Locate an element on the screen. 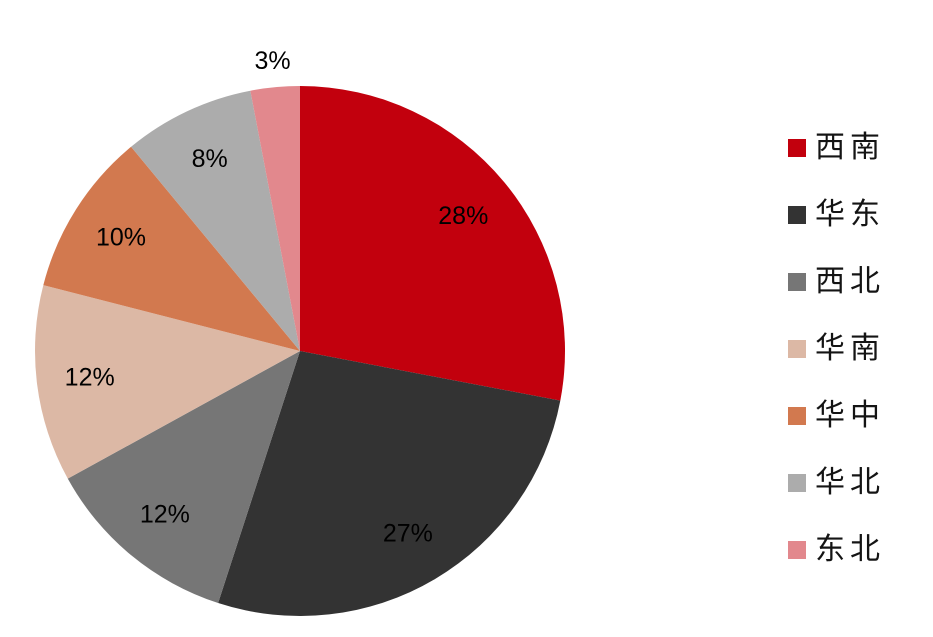  data-label-4: 10% is located at coordinates (121, 237).